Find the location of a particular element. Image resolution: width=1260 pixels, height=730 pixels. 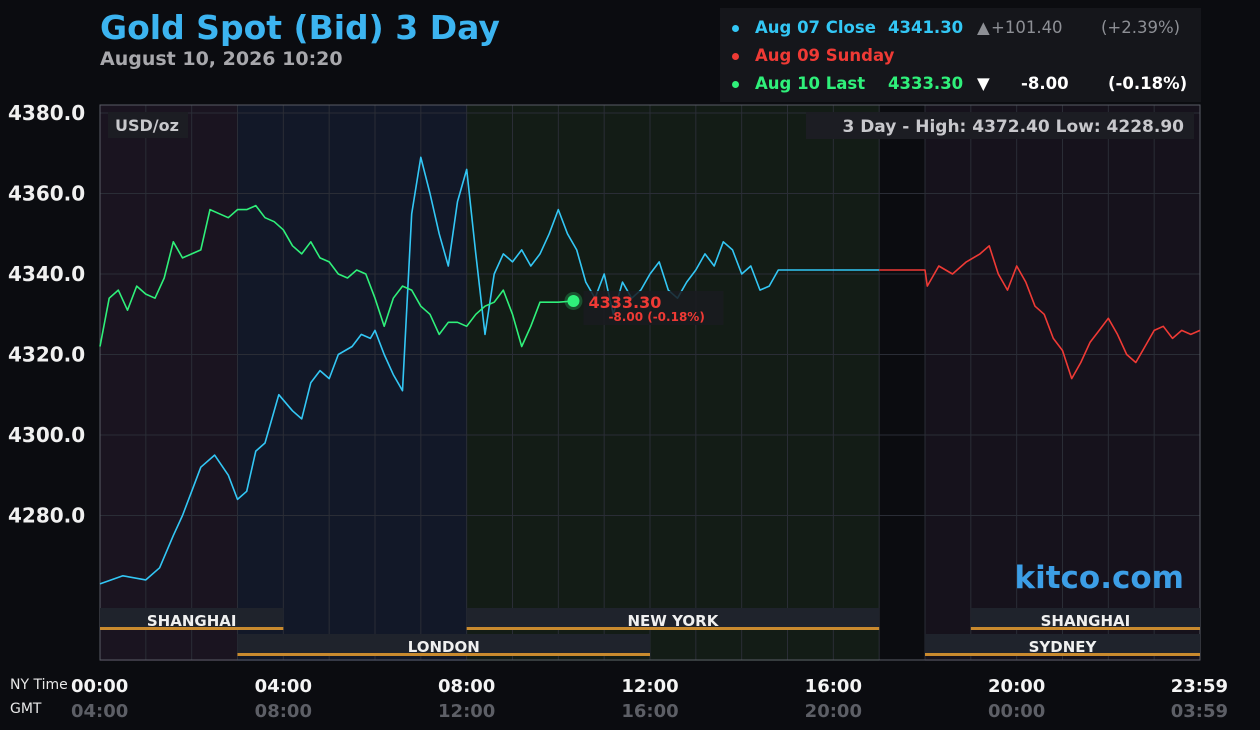

session-label: NEW YORK is located at coordinates (674, 621).